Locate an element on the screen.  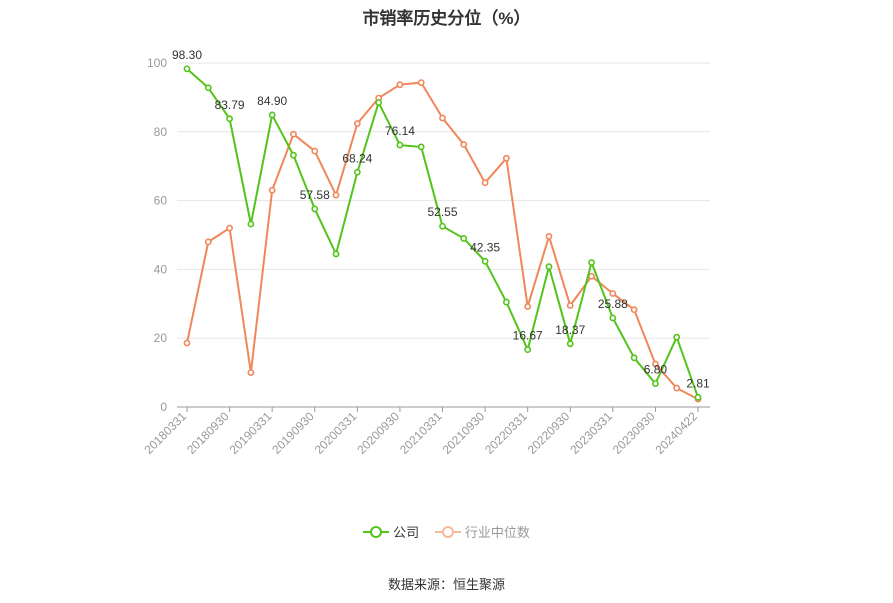
data-label: 2.81 is located at coordinates (698, 383).